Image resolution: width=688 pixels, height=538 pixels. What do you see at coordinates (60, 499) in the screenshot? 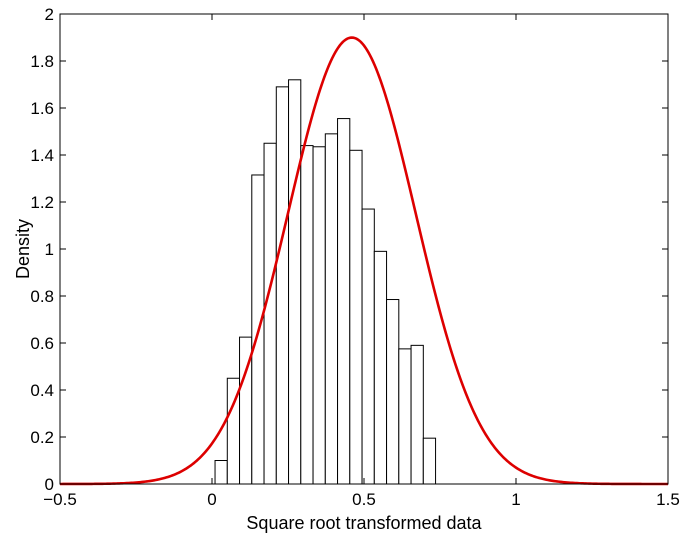
I see `x-tick-label: −0.5` at bounding box center [60, 499].